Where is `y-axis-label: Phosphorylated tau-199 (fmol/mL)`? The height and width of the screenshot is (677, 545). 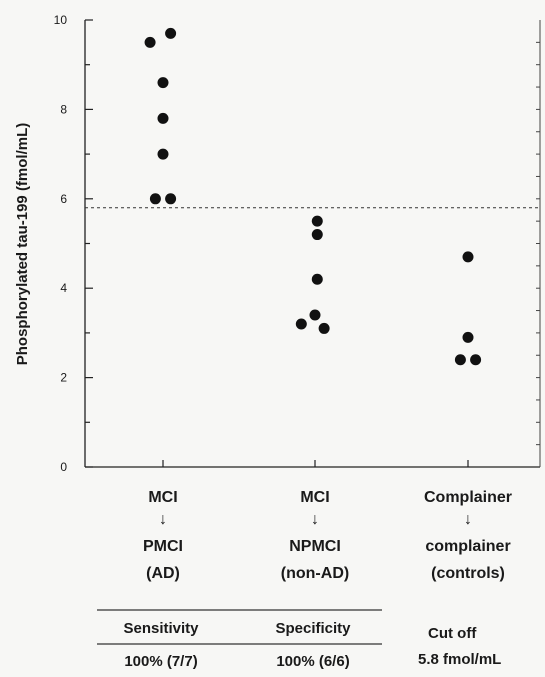 y-axis-label: Phosphorylated tau-199 (fmol/mL) is located at coordinates (22, 244).